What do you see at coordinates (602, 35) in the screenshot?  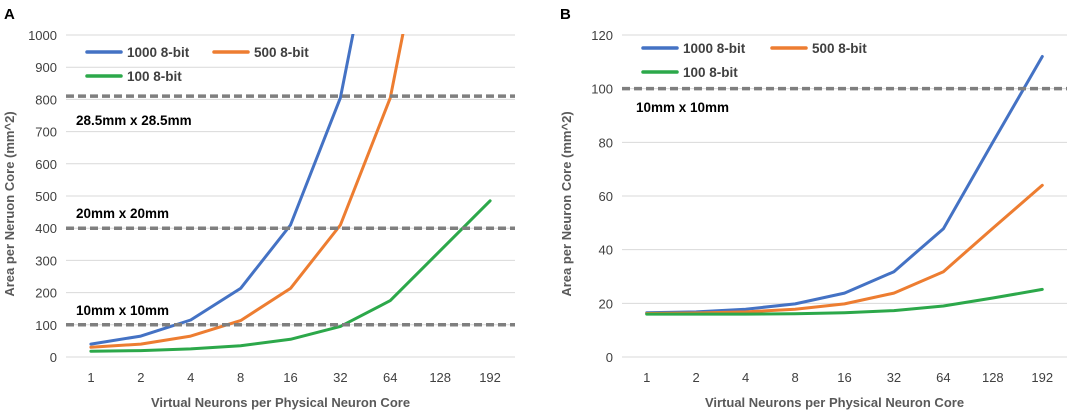 I see `y-tick-label: 120` at bounding box center [602, 35].